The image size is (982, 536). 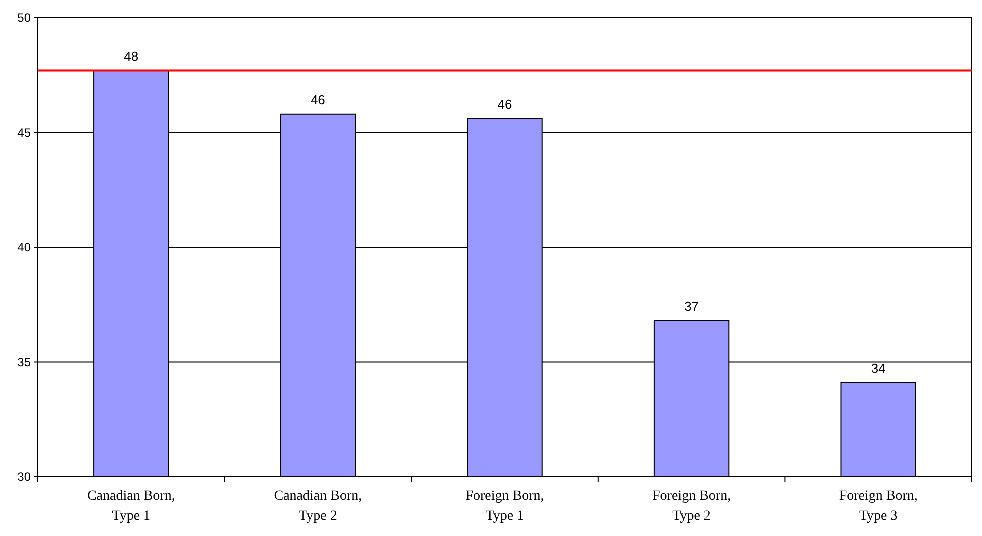 I want to click on y-tick-label: 45, so click(x=25, y=133).